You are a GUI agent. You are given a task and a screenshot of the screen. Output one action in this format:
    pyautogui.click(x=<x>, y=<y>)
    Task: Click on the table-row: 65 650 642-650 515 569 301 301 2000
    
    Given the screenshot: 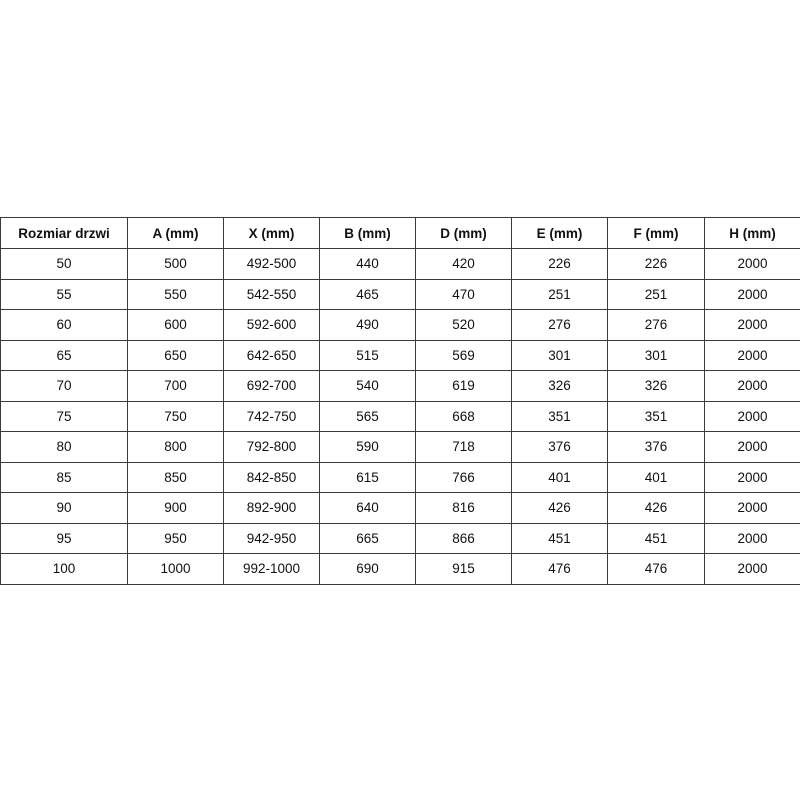 What is the action you would take?
    pyautogui.click(x=400, y=355)
    